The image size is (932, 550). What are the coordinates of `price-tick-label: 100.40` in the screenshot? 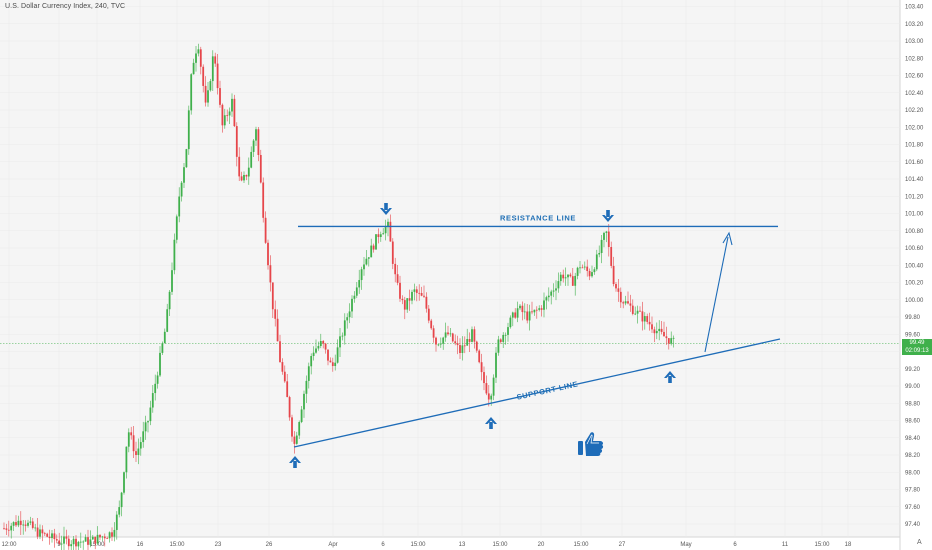 It's located at (914, 266).